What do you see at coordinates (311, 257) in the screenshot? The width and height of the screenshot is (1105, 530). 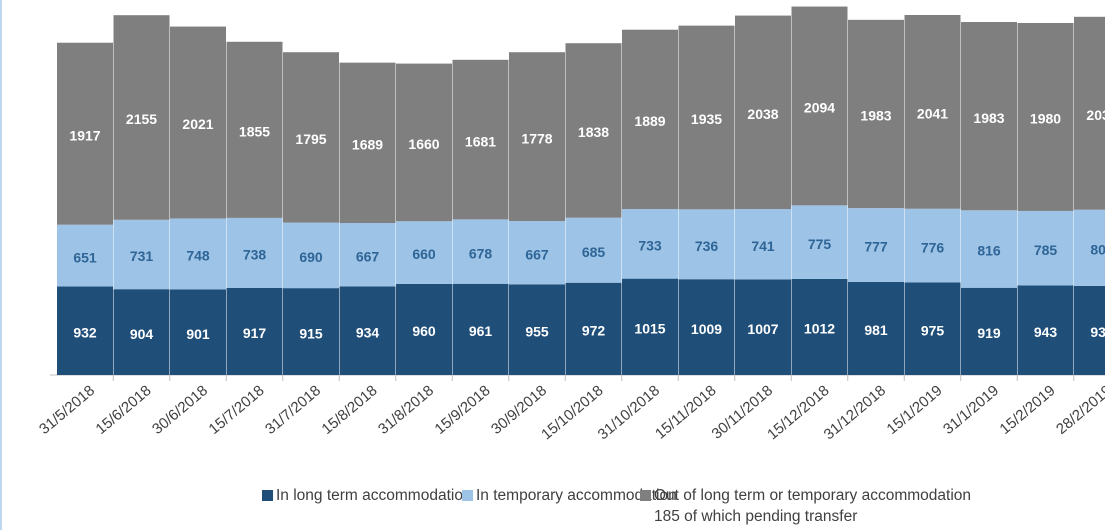 I see `data-label: 690` at bounding box center [311, 257].